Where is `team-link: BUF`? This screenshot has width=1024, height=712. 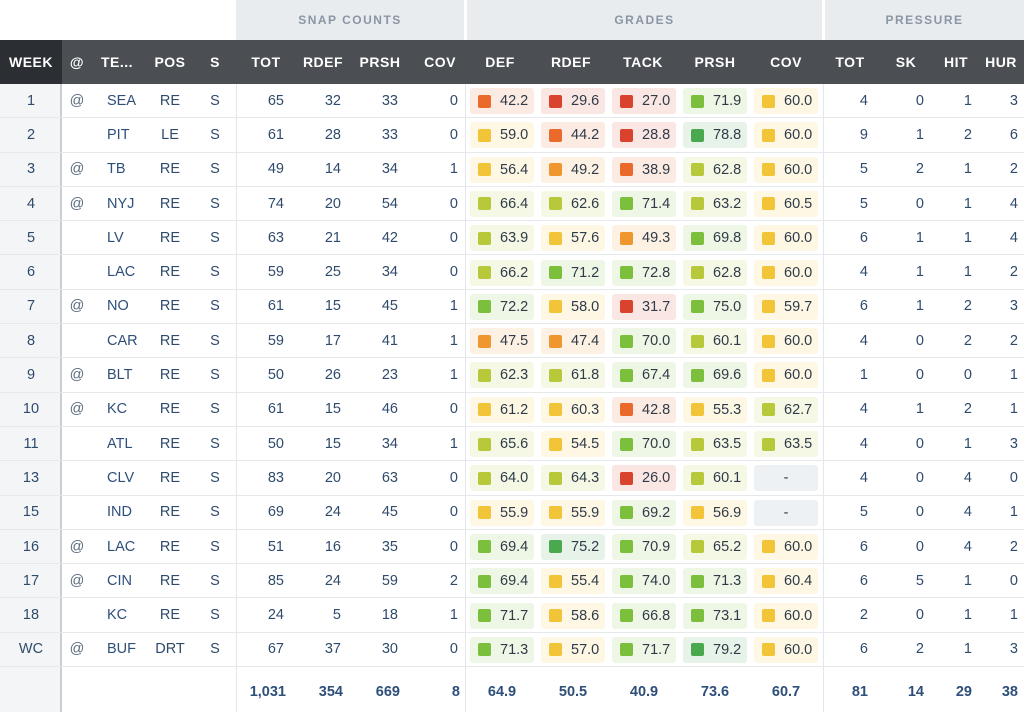 team-link: BUF is located at coordinates (121, 649).